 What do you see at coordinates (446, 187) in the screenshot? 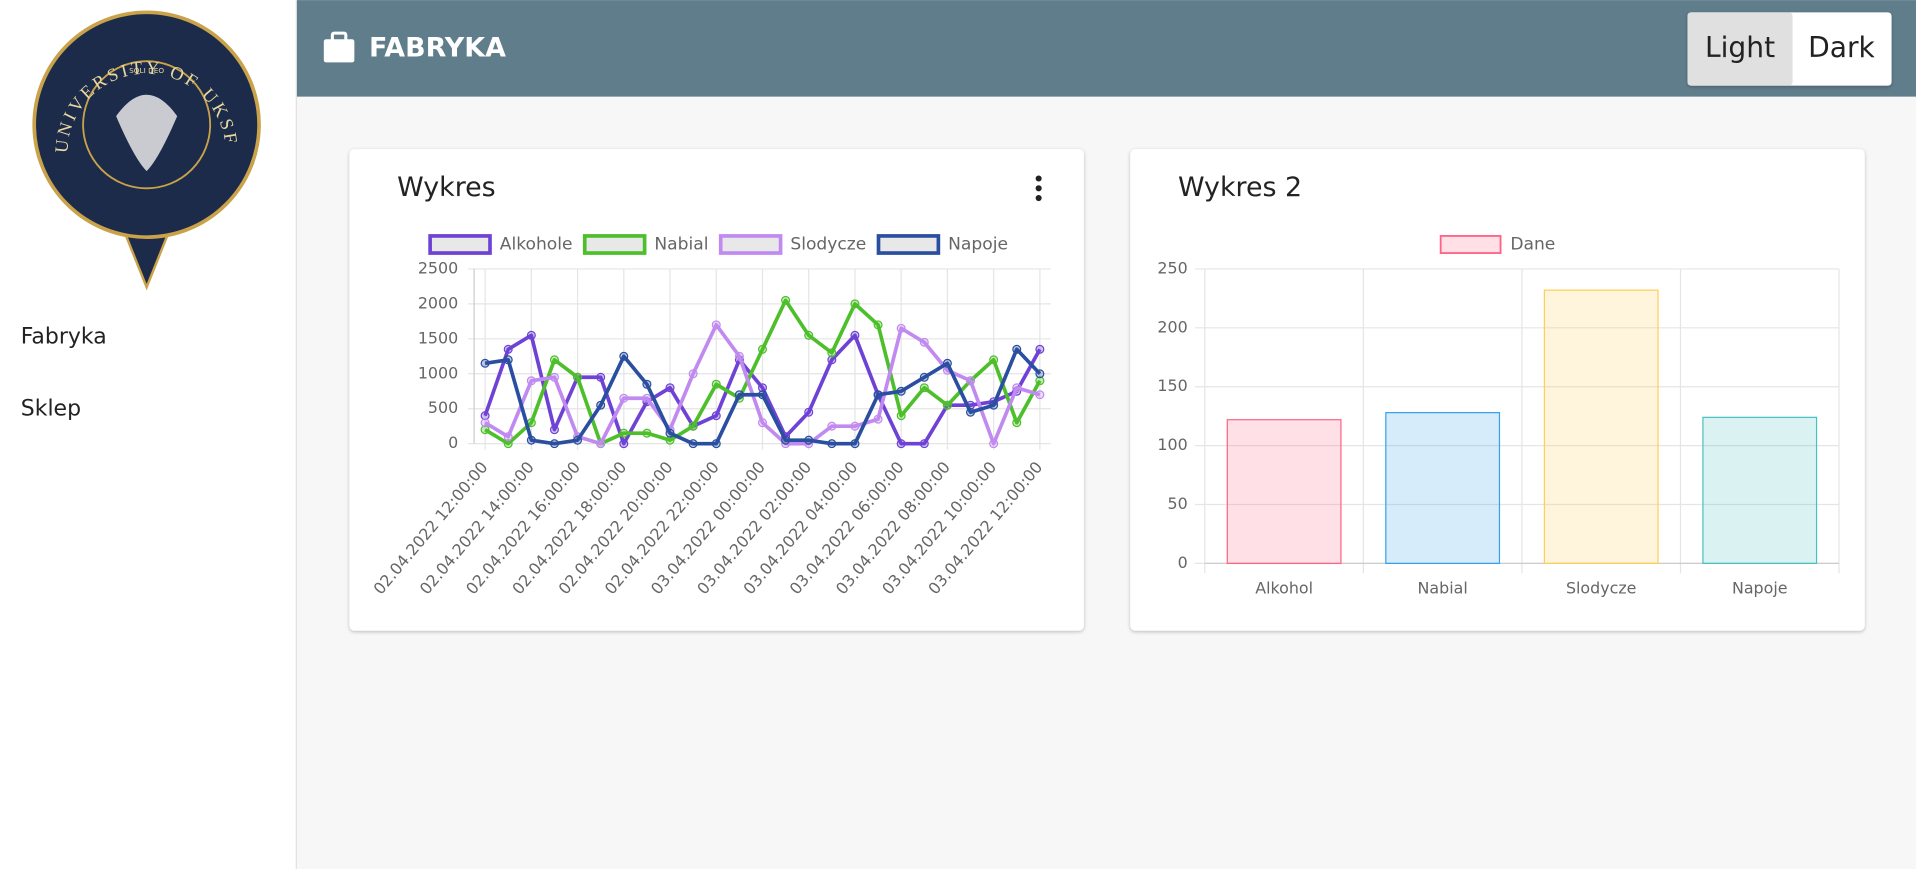
I see `card-title: Wykres` at bounding box center [446, 187].